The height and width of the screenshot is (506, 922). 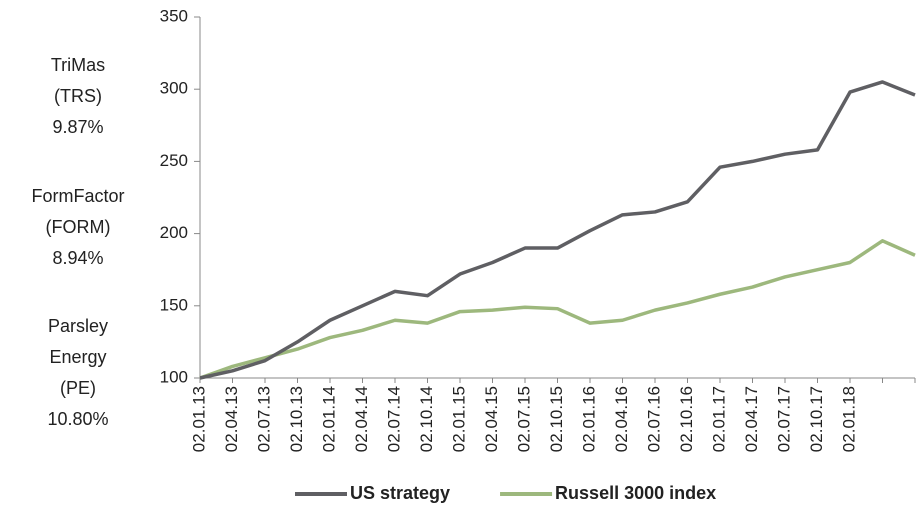 What do you see at coordinates (848, 419) in the screenshot?
I see `x-tick-label: 02.01.18` at bounding box center [848, 419].